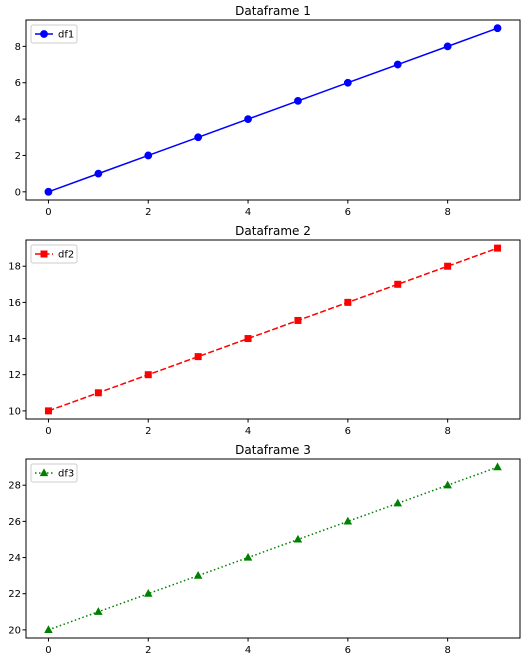  Describe the element at coordinates (14, 558) in the screenshot. I see `y-tick-label: 24` at that location.